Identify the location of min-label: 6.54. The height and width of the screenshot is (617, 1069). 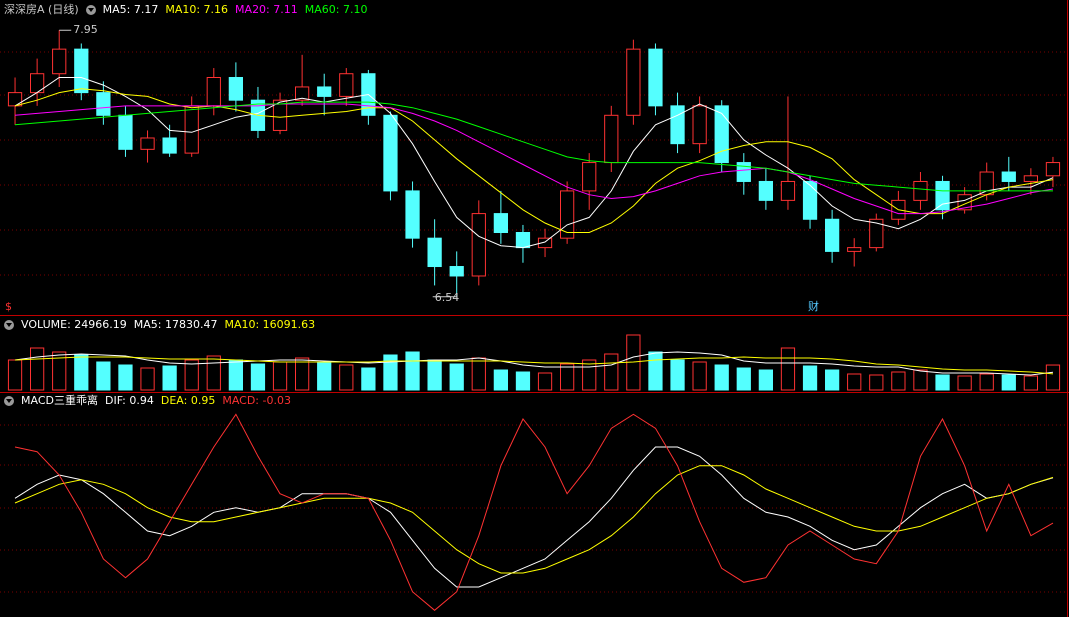
(447, 297).